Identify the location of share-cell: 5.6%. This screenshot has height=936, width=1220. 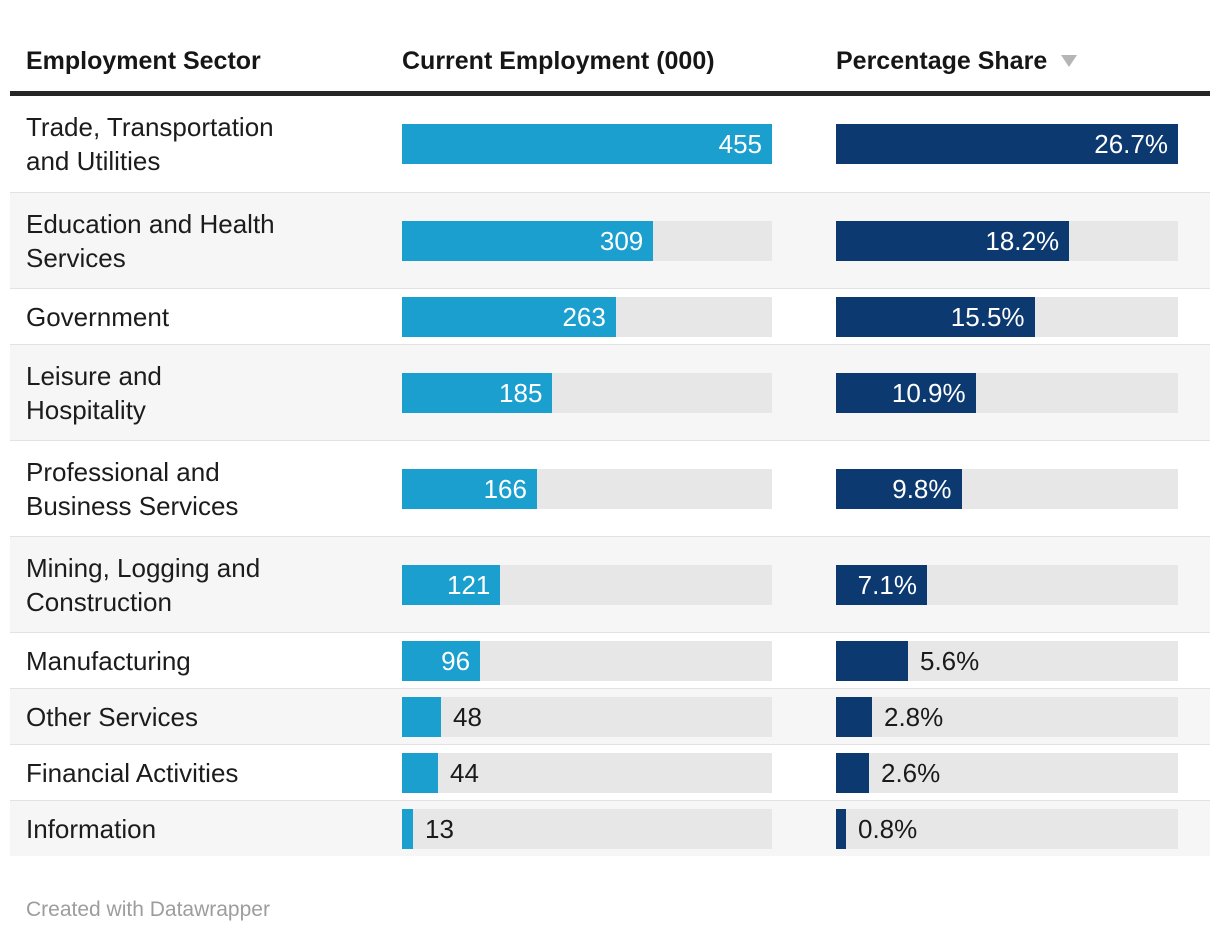
(1007, 660).